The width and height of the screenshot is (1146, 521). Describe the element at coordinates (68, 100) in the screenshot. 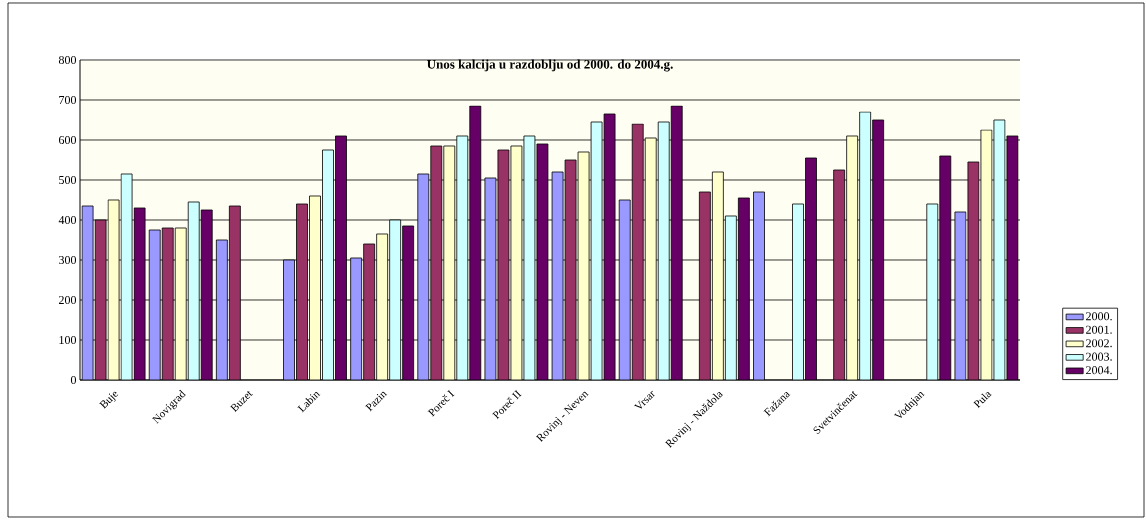

I see `y-tick-label: 700` at that location.